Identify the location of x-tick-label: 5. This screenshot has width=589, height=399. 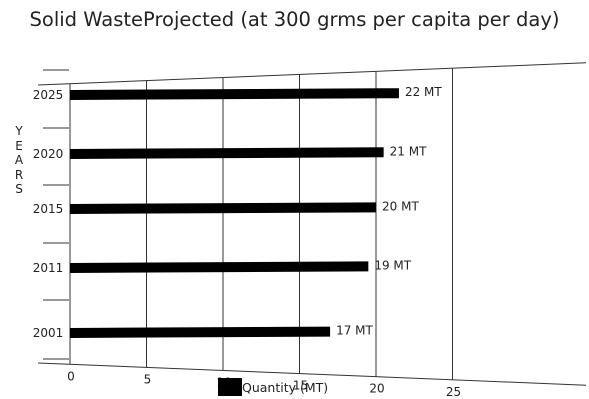
(148, 379).